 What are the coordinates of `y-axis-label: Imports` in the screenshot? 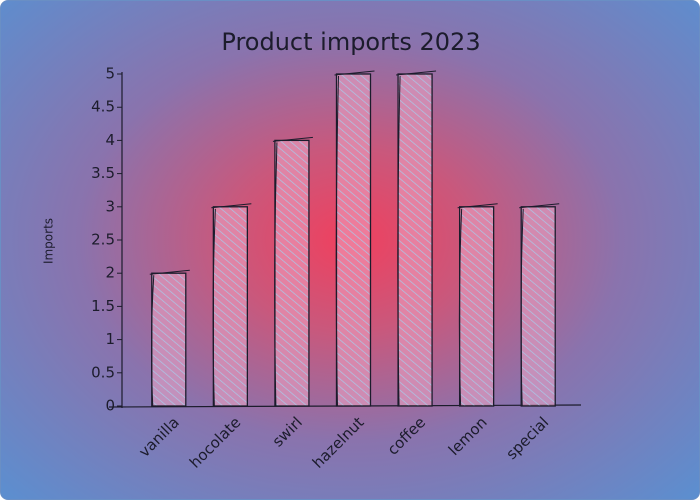 It's located at (49, 241).